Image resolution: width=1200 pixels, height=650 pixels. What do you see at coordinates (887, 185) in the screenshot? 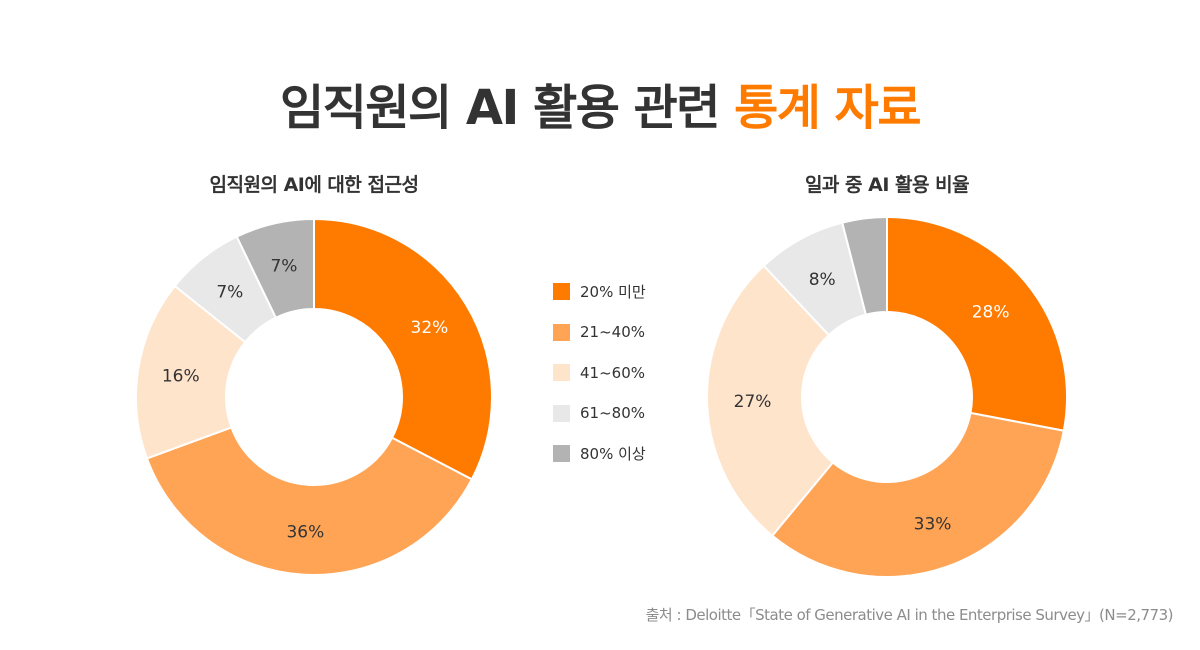
I see `chart-title-usage: 일과 중 AI 활용 비율` at bounding box center [887, 185].